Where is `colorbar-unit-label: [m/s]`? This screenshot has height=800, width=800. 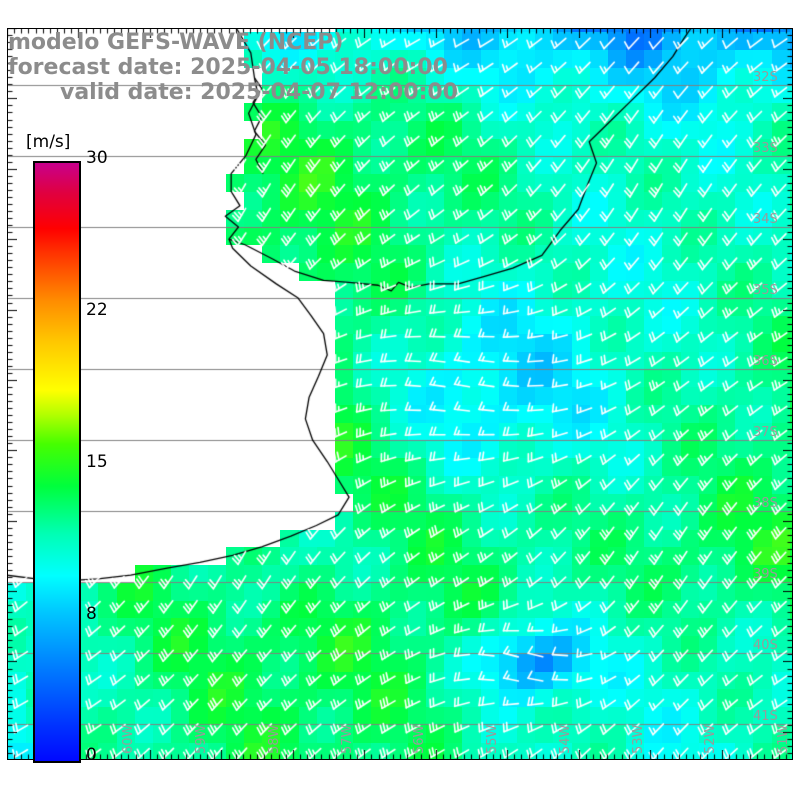
colorbar-unit-label: [m/s] is located at coordinates (48, 142).